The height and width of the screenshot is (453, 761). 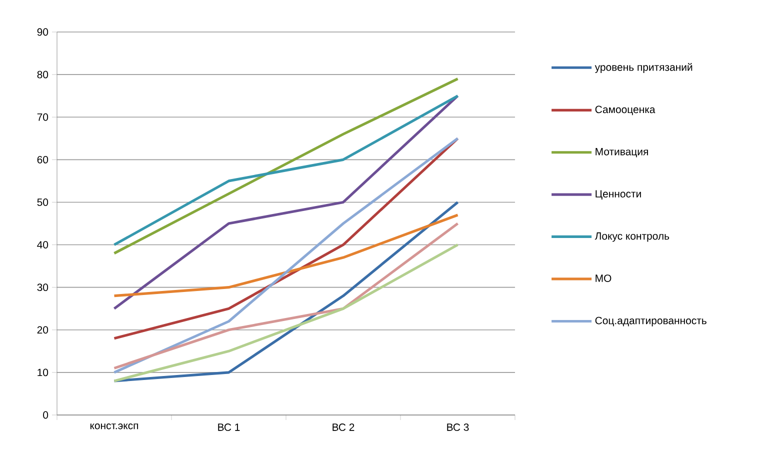 What do you see at coordinates (458, 427) in the screenshot?
I see `x-tick-label: ВС 3` at bounding box center [458, 427].